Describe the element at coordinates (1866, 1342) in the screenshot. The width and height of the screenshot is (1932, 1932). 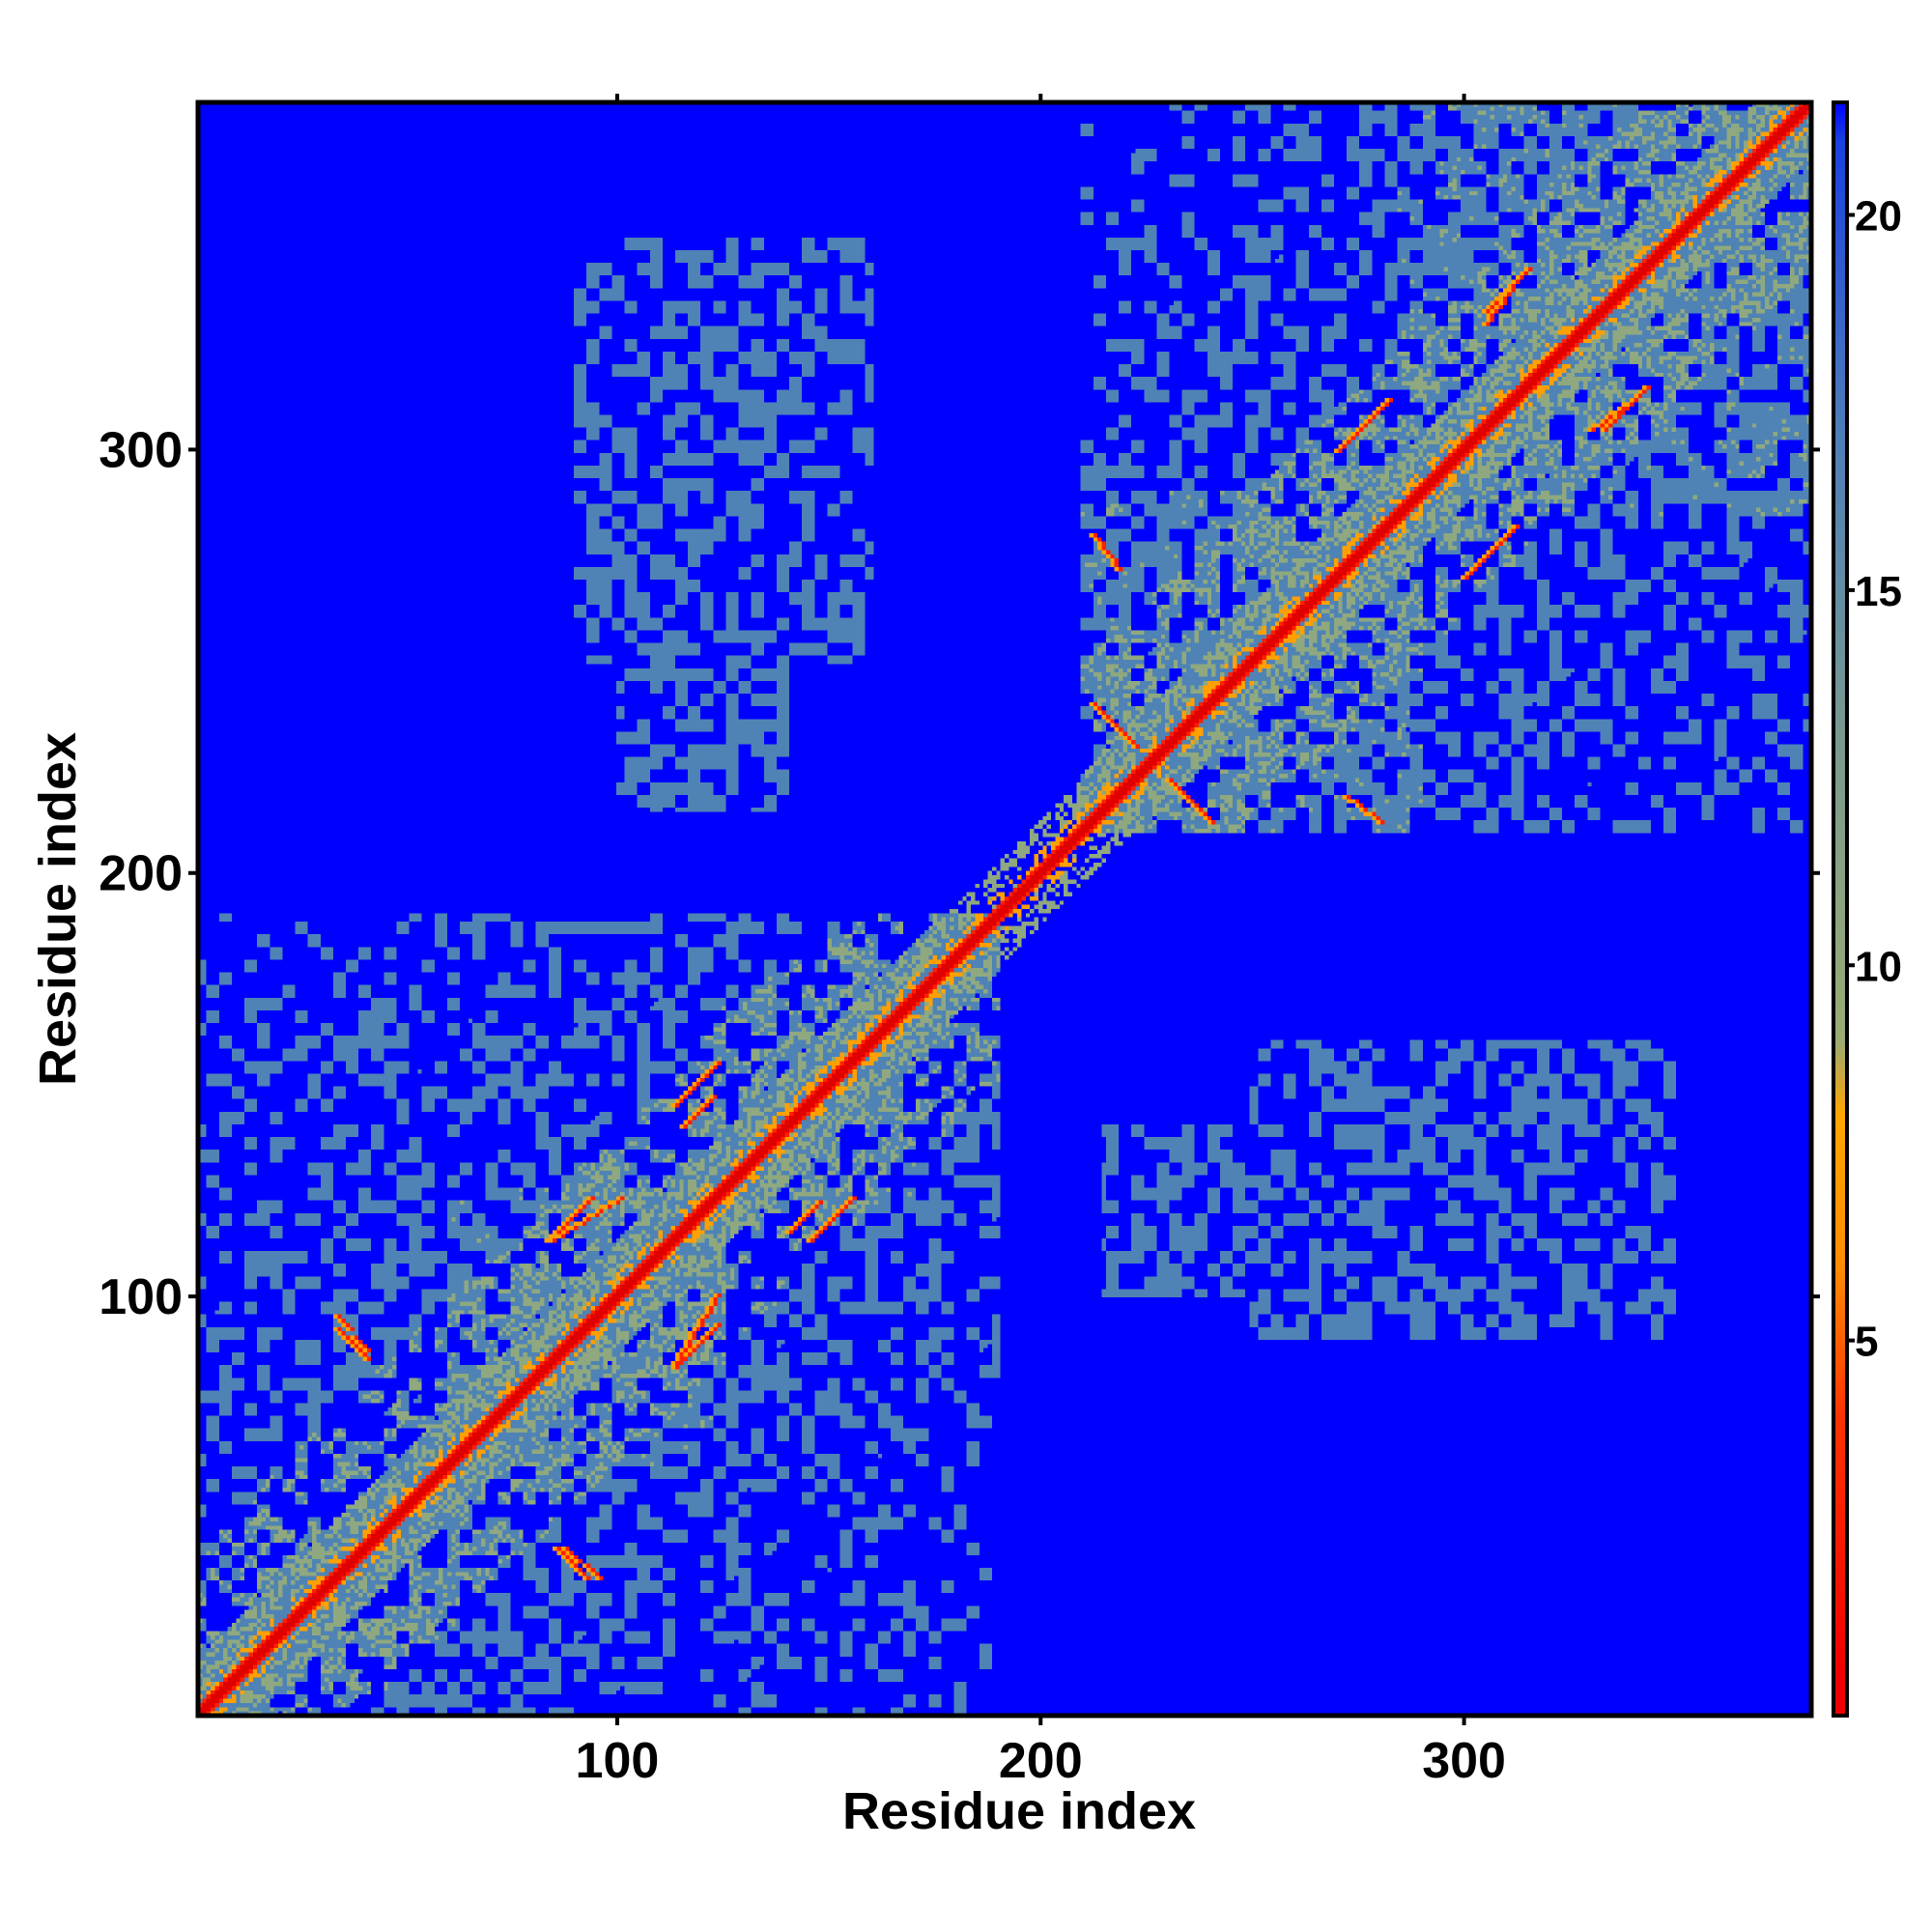
I see `colorbar-tick-label: 5` at that location.